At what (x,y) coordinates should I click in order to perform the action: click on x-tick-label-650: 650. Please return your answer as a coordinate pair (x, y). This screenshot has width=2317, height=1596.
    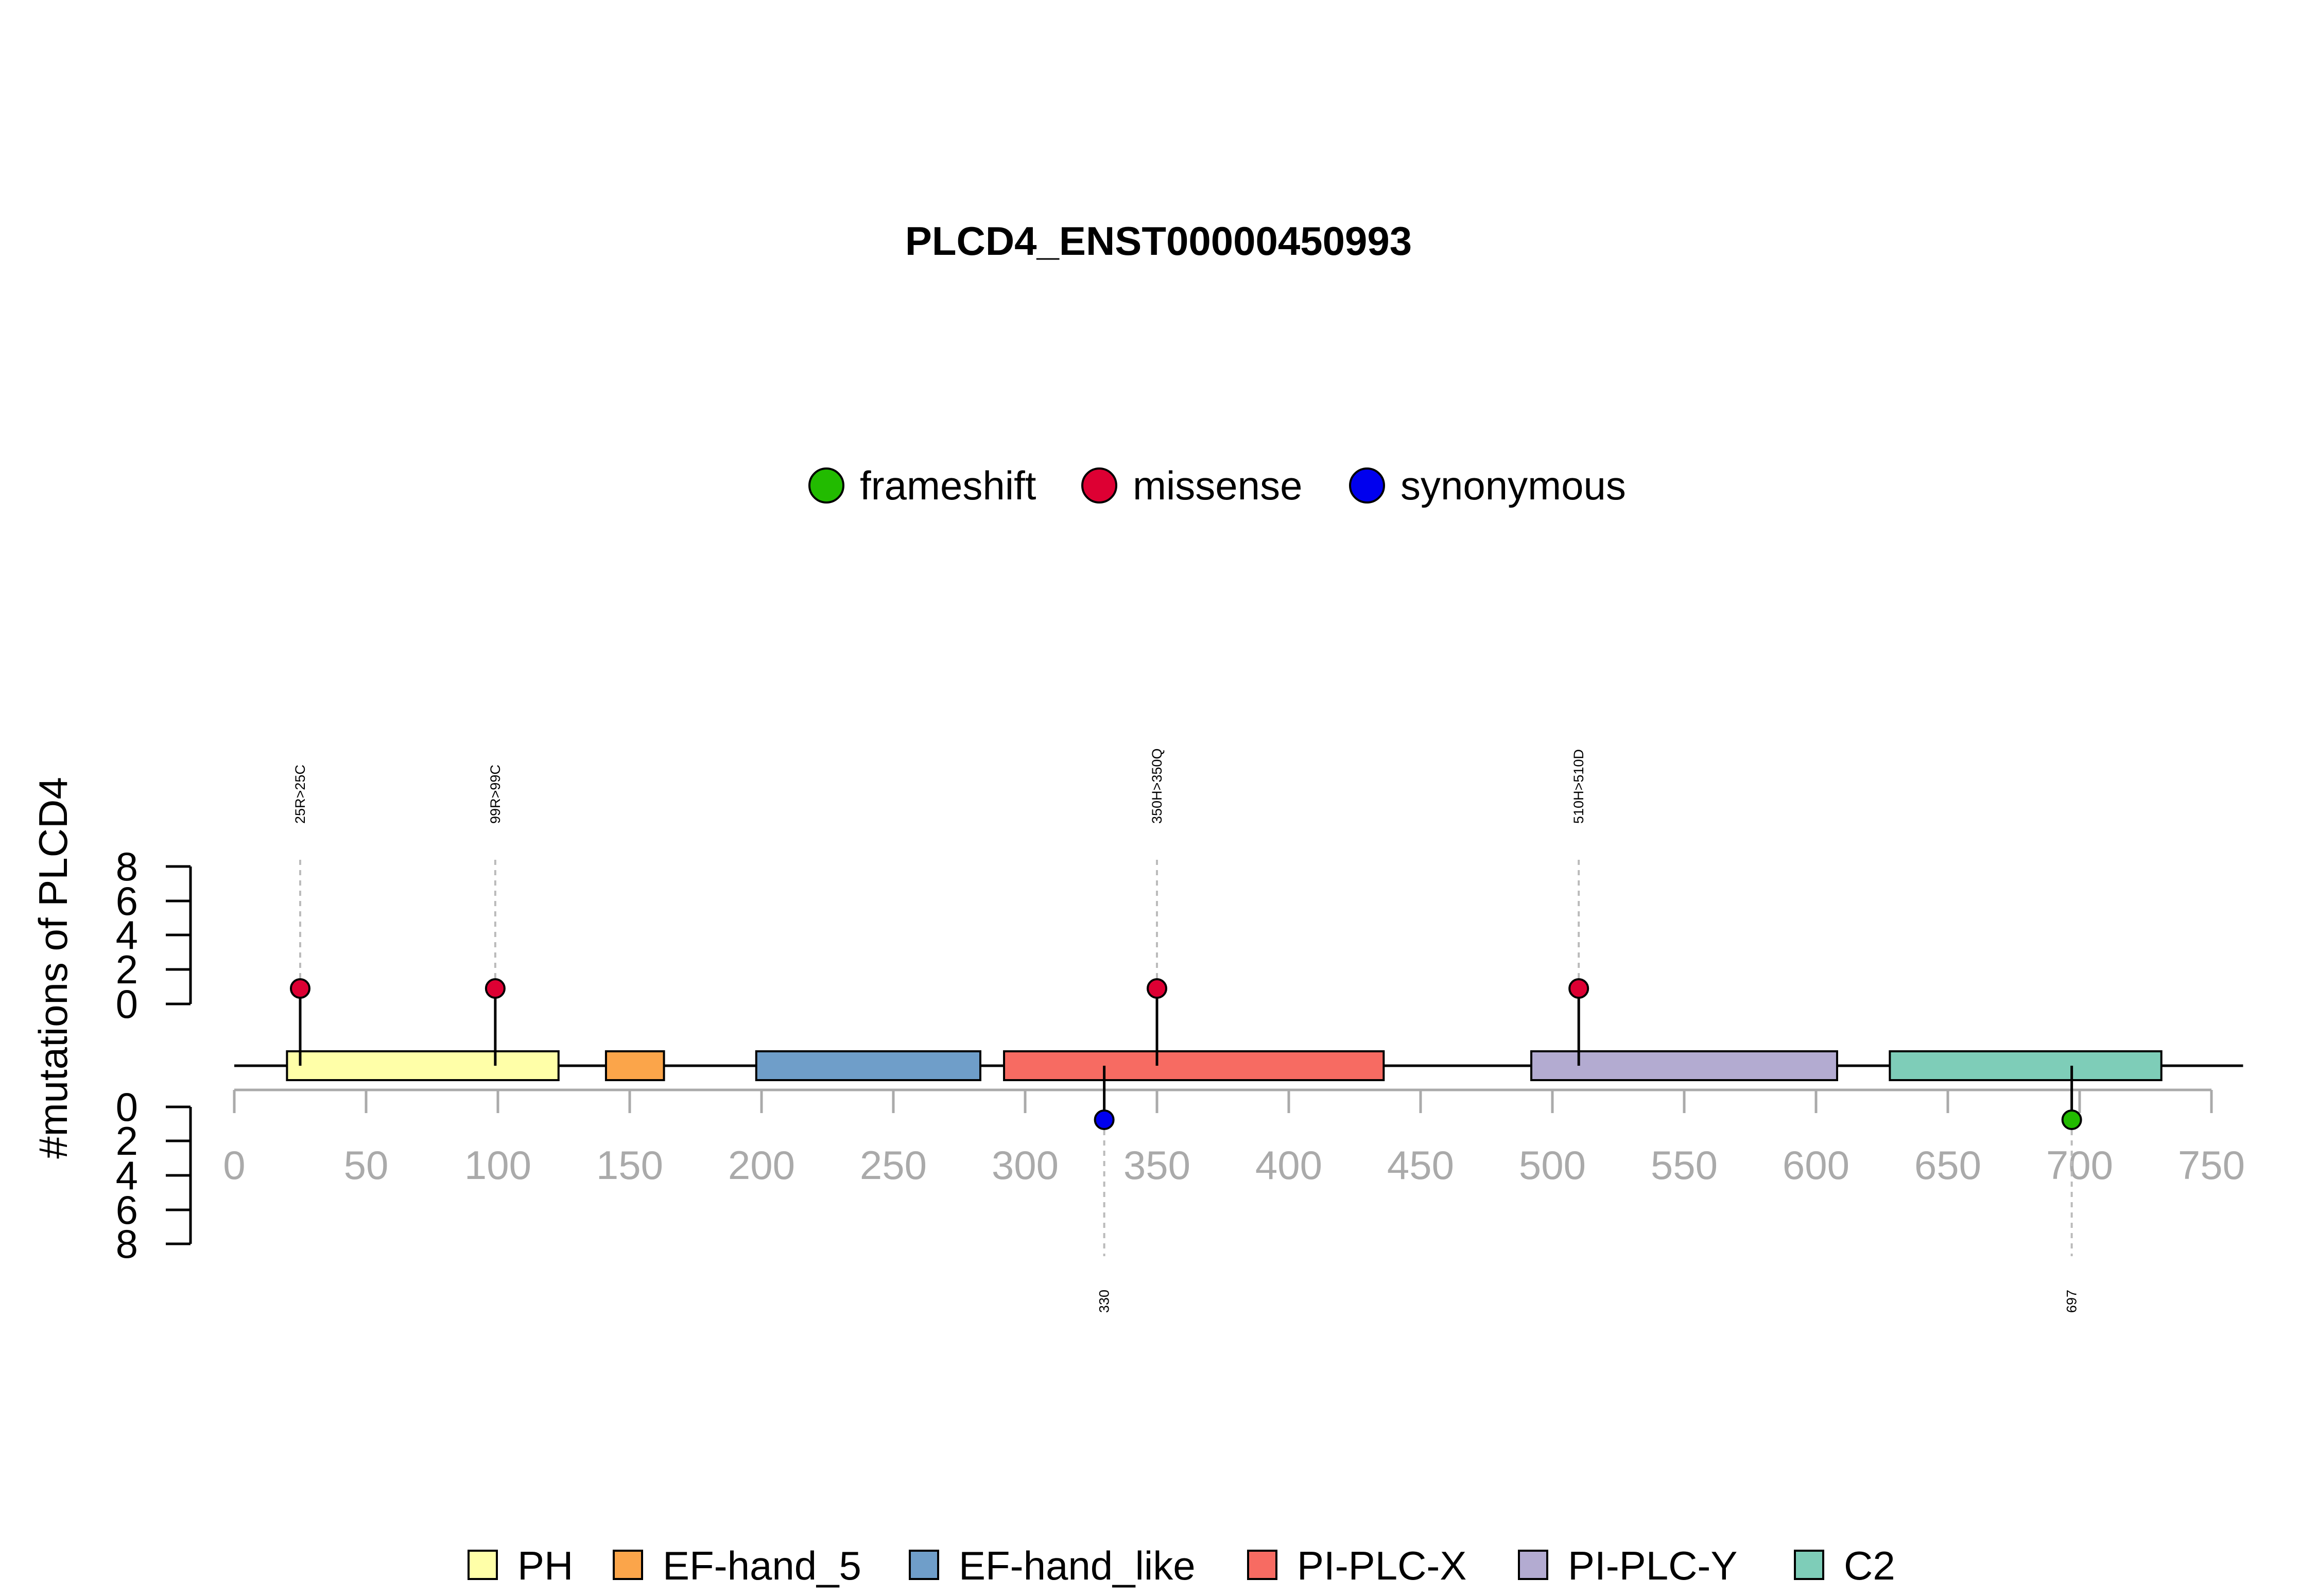
    Looking at the image, I should click on (1947, 1165).